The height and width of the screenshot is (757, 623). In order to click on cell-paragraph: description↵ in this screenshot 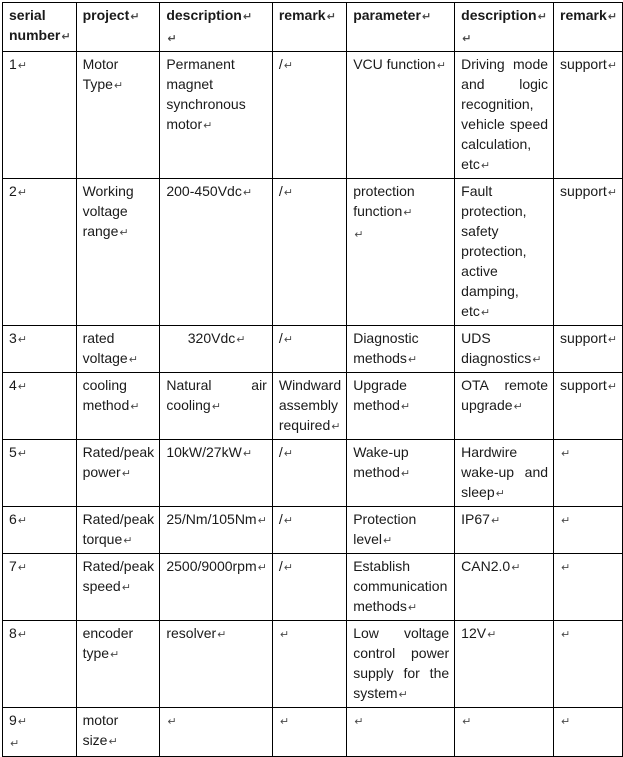, I will do `click(504, 16)`.